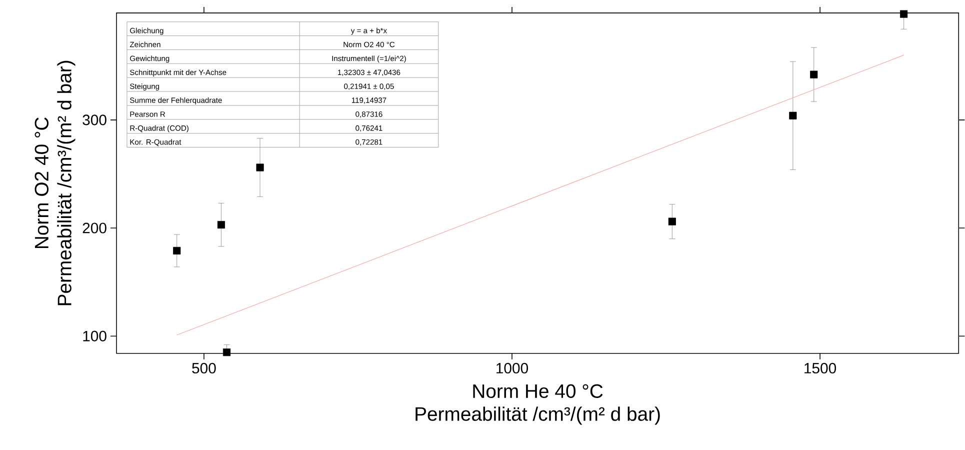 The image size is (965, 450). I want to click on y-tick-label: 100, so click(94, 336).